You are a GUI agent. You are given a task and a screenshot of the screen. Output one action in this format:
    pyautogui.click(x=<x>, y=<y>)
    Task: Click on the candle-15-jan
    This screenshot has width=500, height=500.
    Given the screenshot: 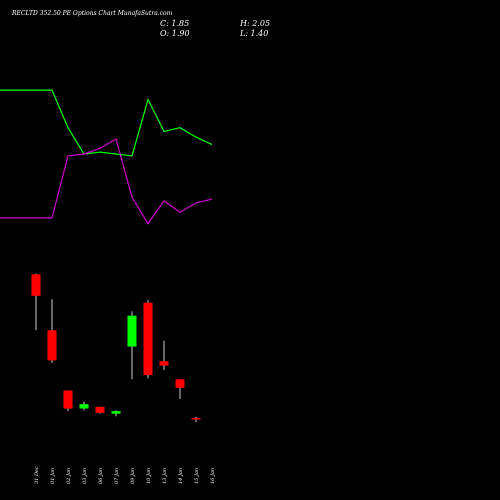 What is the action you would take?
    pyautogui.click(x=196, y=419)
    